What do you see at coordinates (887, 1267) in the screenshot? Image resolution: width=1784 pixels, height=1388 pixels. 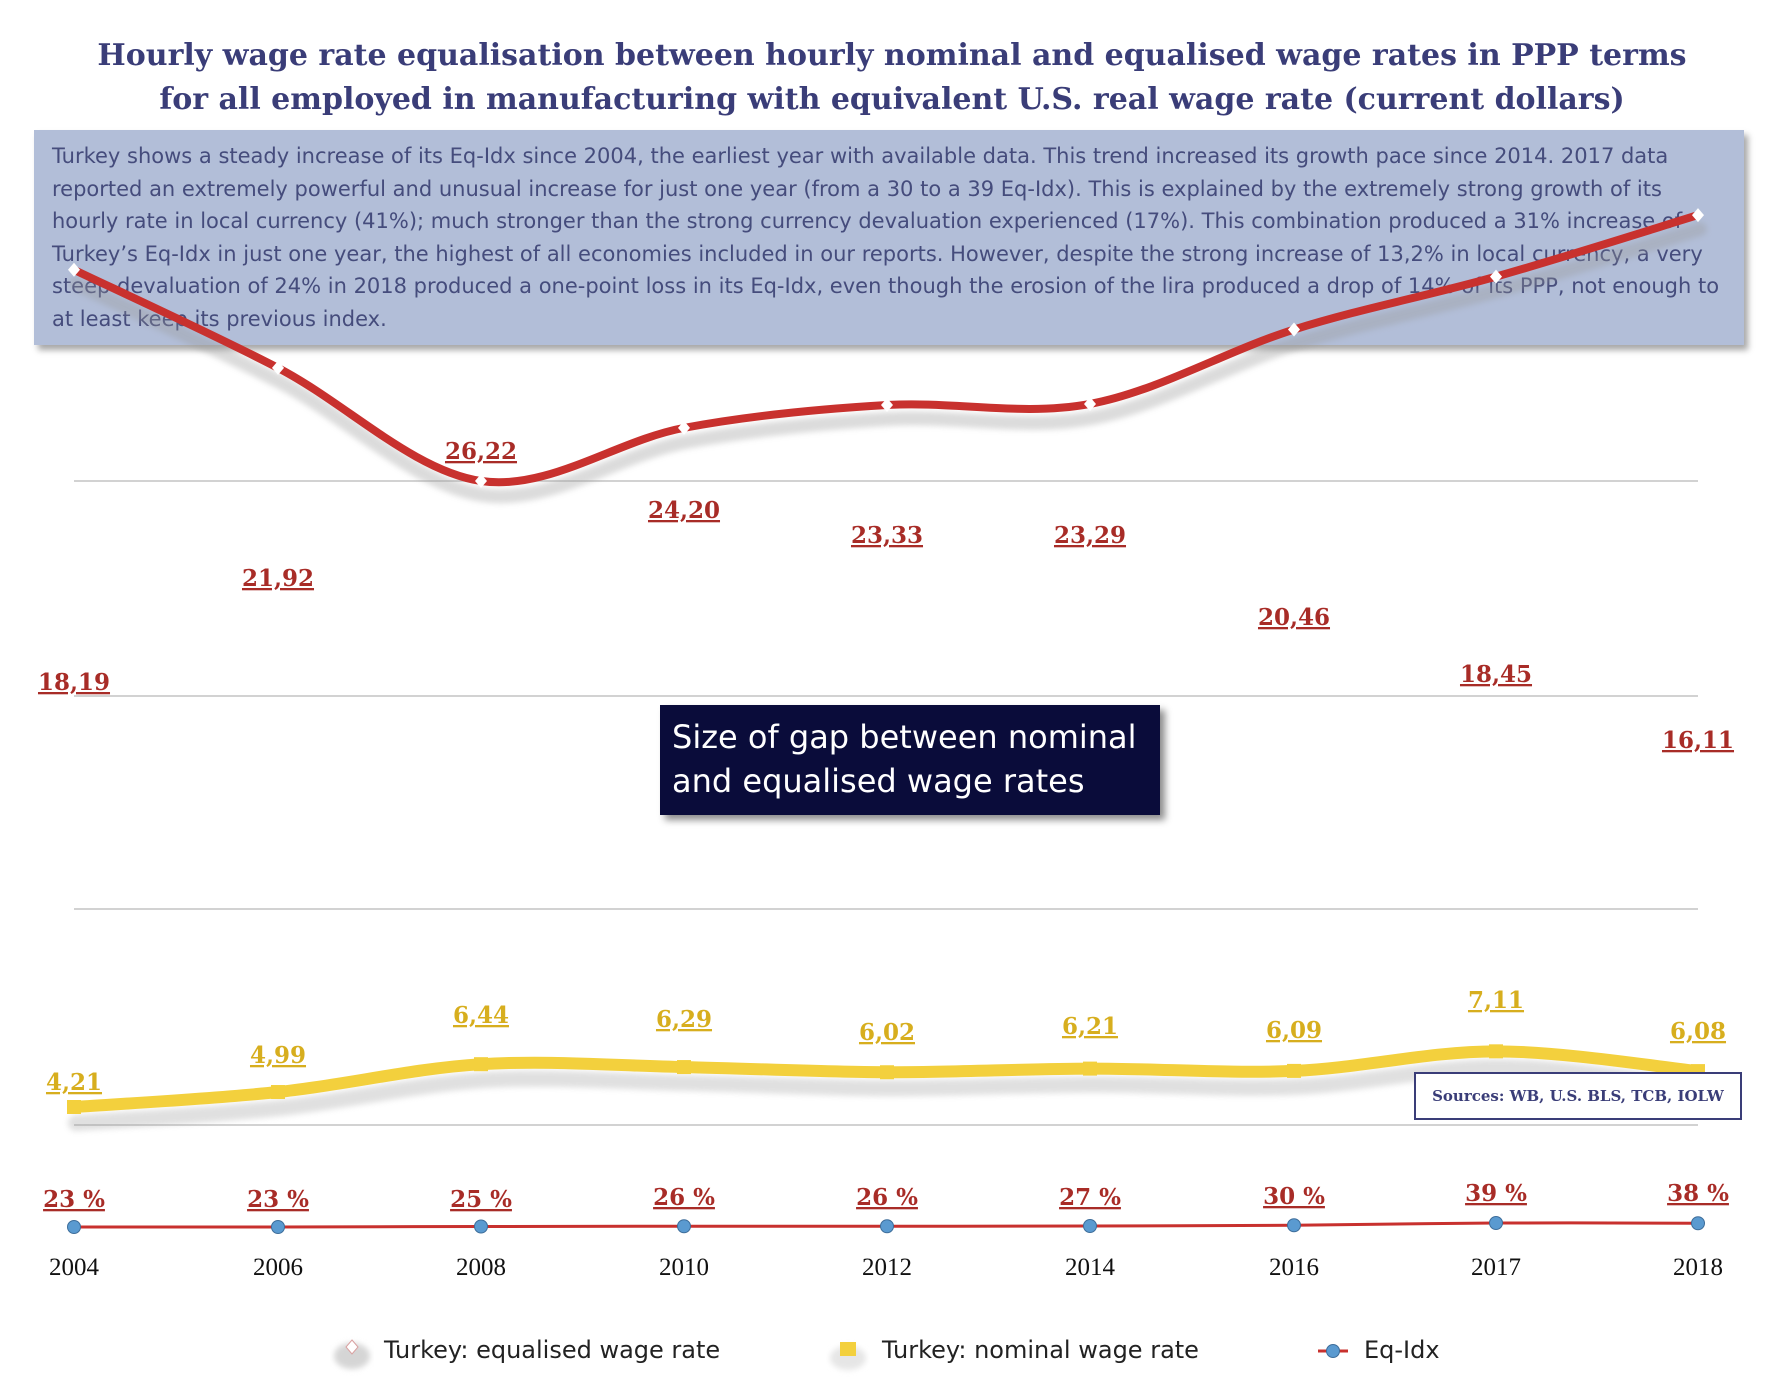 I see `x-tick-label: 2012` at bounding box center [887, 1267].